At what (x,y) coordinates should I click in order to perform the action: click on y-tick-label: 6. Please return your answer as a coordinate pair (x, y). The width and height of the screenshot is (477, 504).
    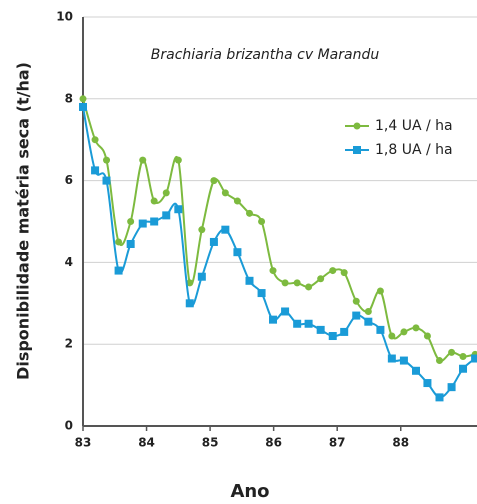
    Looking at the image, I should click on (69, 180).